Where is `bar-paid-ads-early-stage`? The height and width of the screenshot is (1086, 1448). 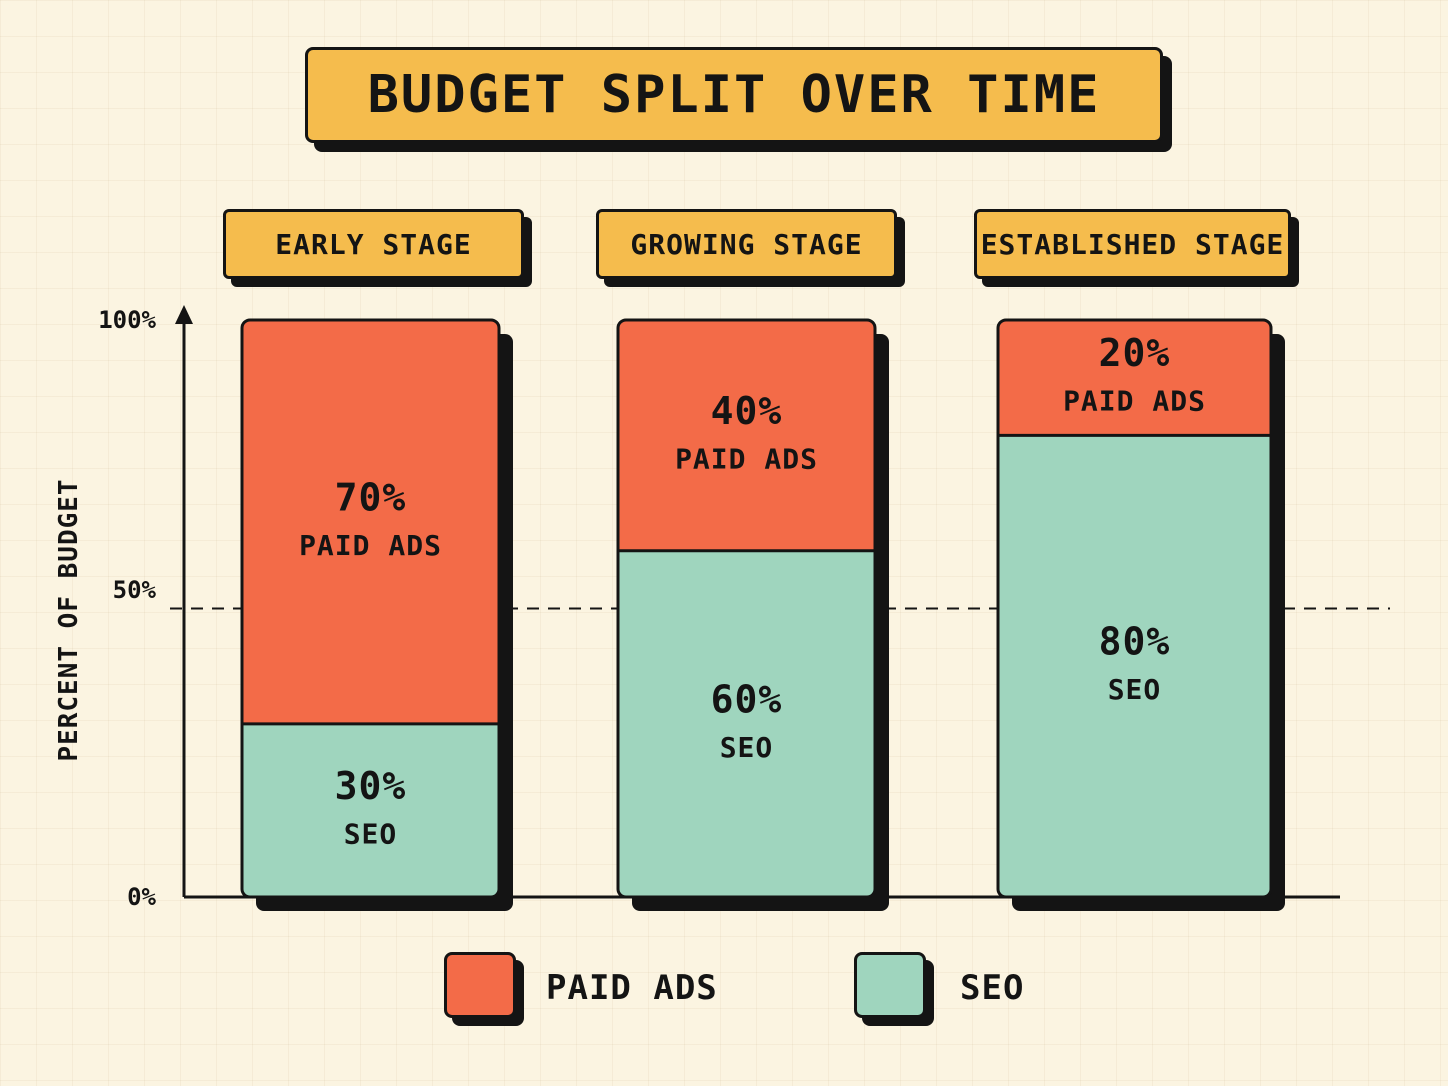
bar-paid-ads-early-stage is located at coordinates (370, 522).